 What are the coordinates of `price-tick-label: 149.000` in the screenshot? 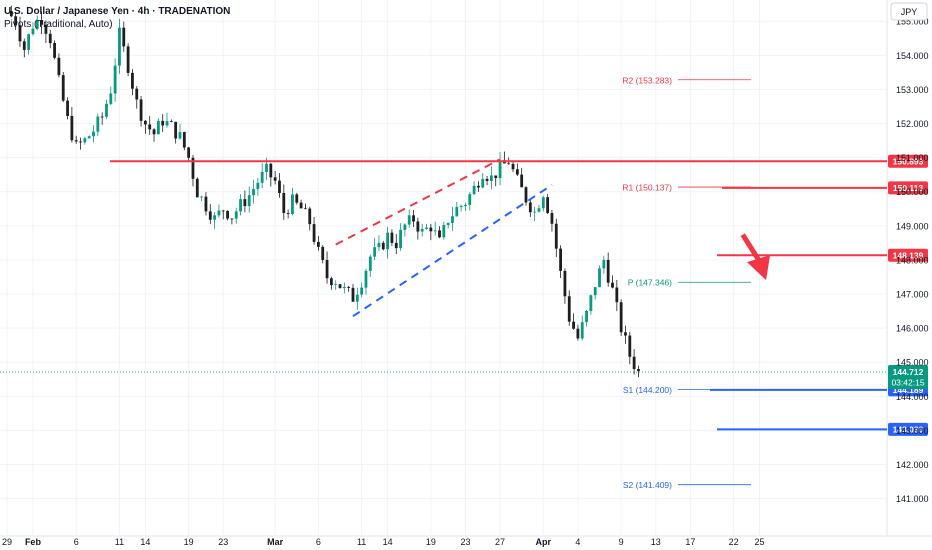 It's located at (912, 226).